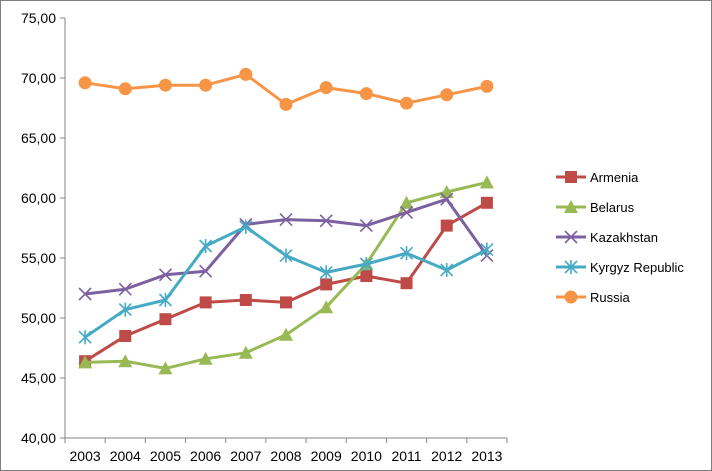 The image size is (712, 471). I want to click on legend-label: Russia, so click(610, 297).